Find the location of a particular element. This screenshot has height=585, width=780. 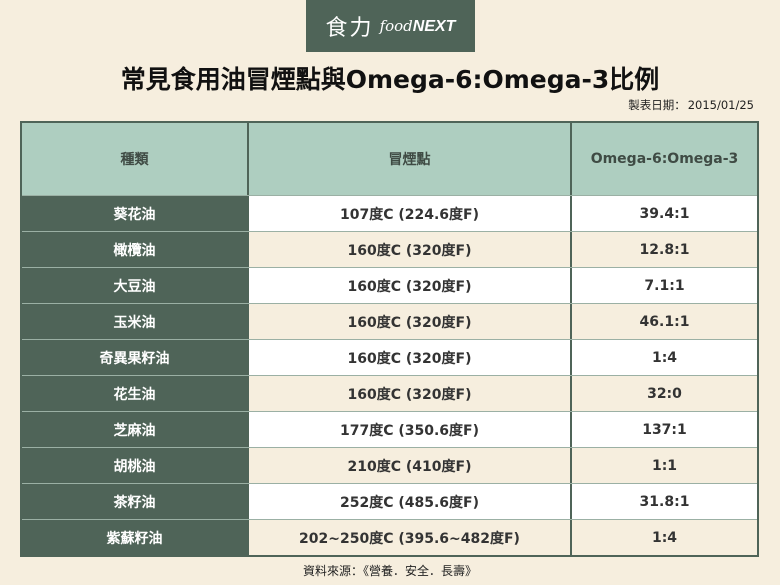

table-row: 胡桃油 210度C (410度F) 1:1 is located at coordinates (389, 465).